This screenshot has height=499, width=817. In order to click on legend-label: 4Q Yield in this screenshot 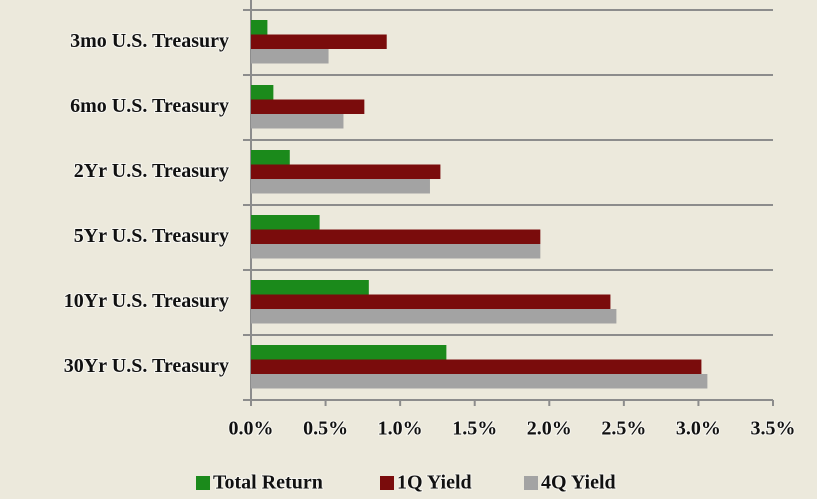, I will do `click(578, 483)`.